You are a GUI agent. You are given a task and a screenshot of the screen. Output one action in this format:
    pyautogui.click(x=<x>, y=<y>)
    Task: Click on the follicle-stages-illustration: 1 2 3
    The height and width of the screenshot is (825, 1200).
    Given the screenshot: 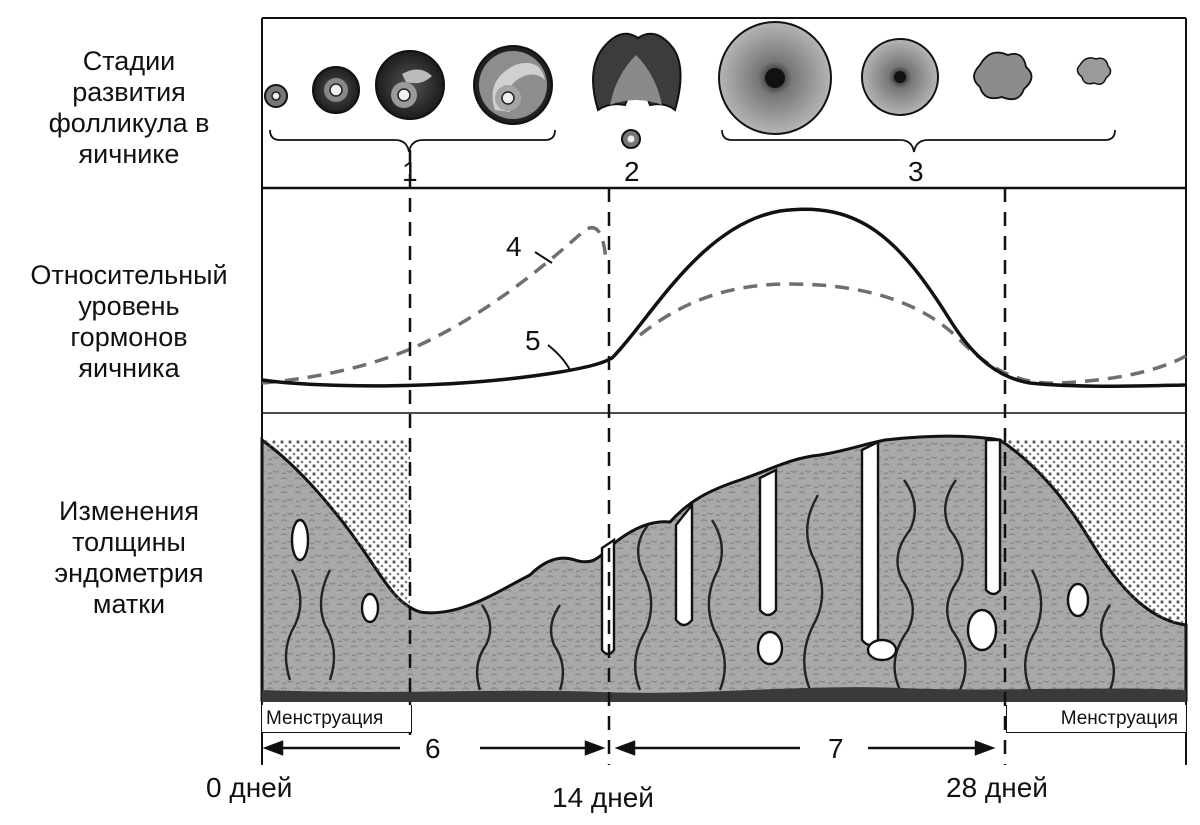 What is the action you would take?
    pyautogui.click(x=690, y=104)
    